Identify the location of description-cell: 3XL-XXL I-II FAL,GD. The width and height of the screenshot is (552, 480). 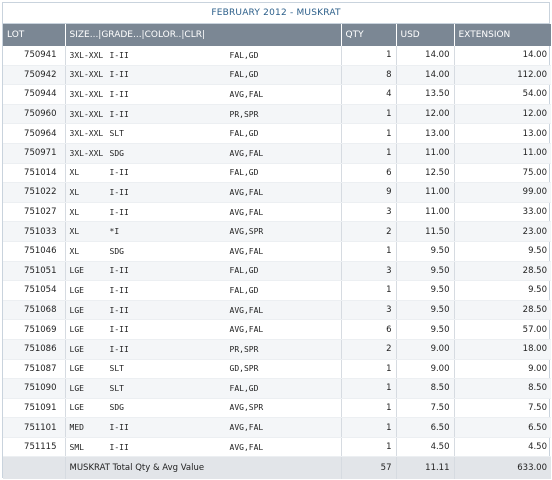
(203, 75).